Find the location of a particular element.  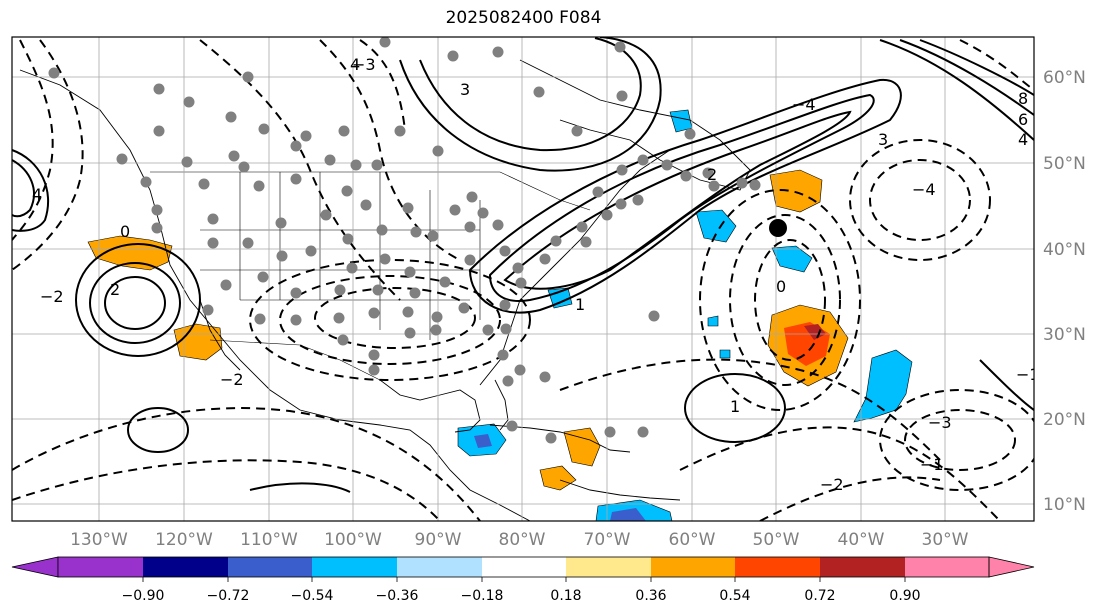

highlight-marker is located at coordinates (778, 228).